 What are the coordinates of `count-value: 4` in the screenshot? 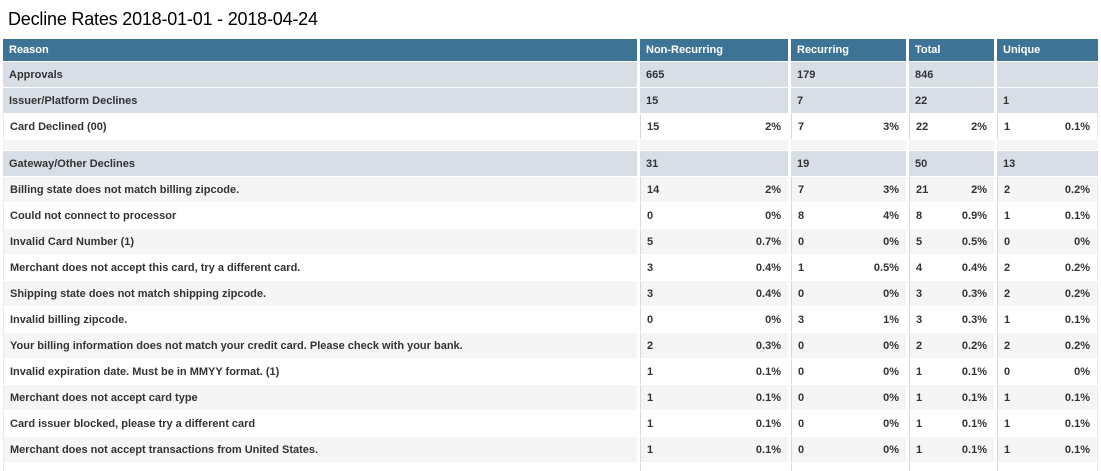 It's located at (919, 267).